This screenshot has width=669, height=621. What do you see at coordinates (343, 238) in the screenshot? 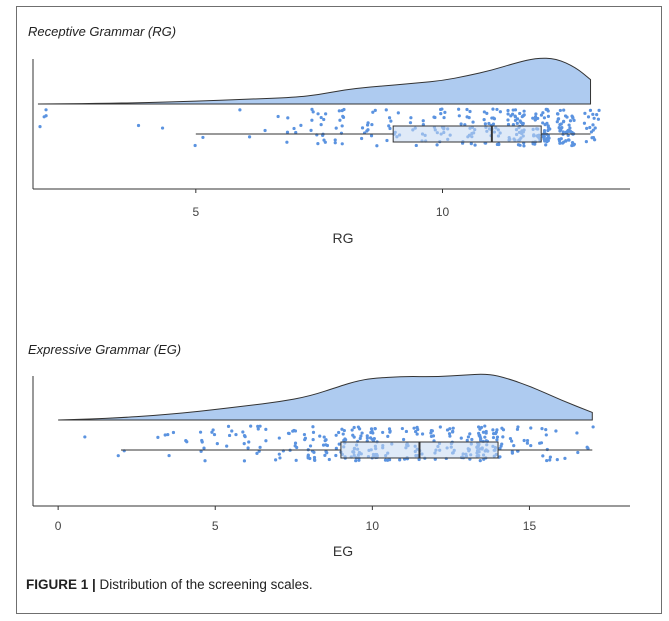
I see `rg-x-axis-label: RG` at bounding box center [343, 238].